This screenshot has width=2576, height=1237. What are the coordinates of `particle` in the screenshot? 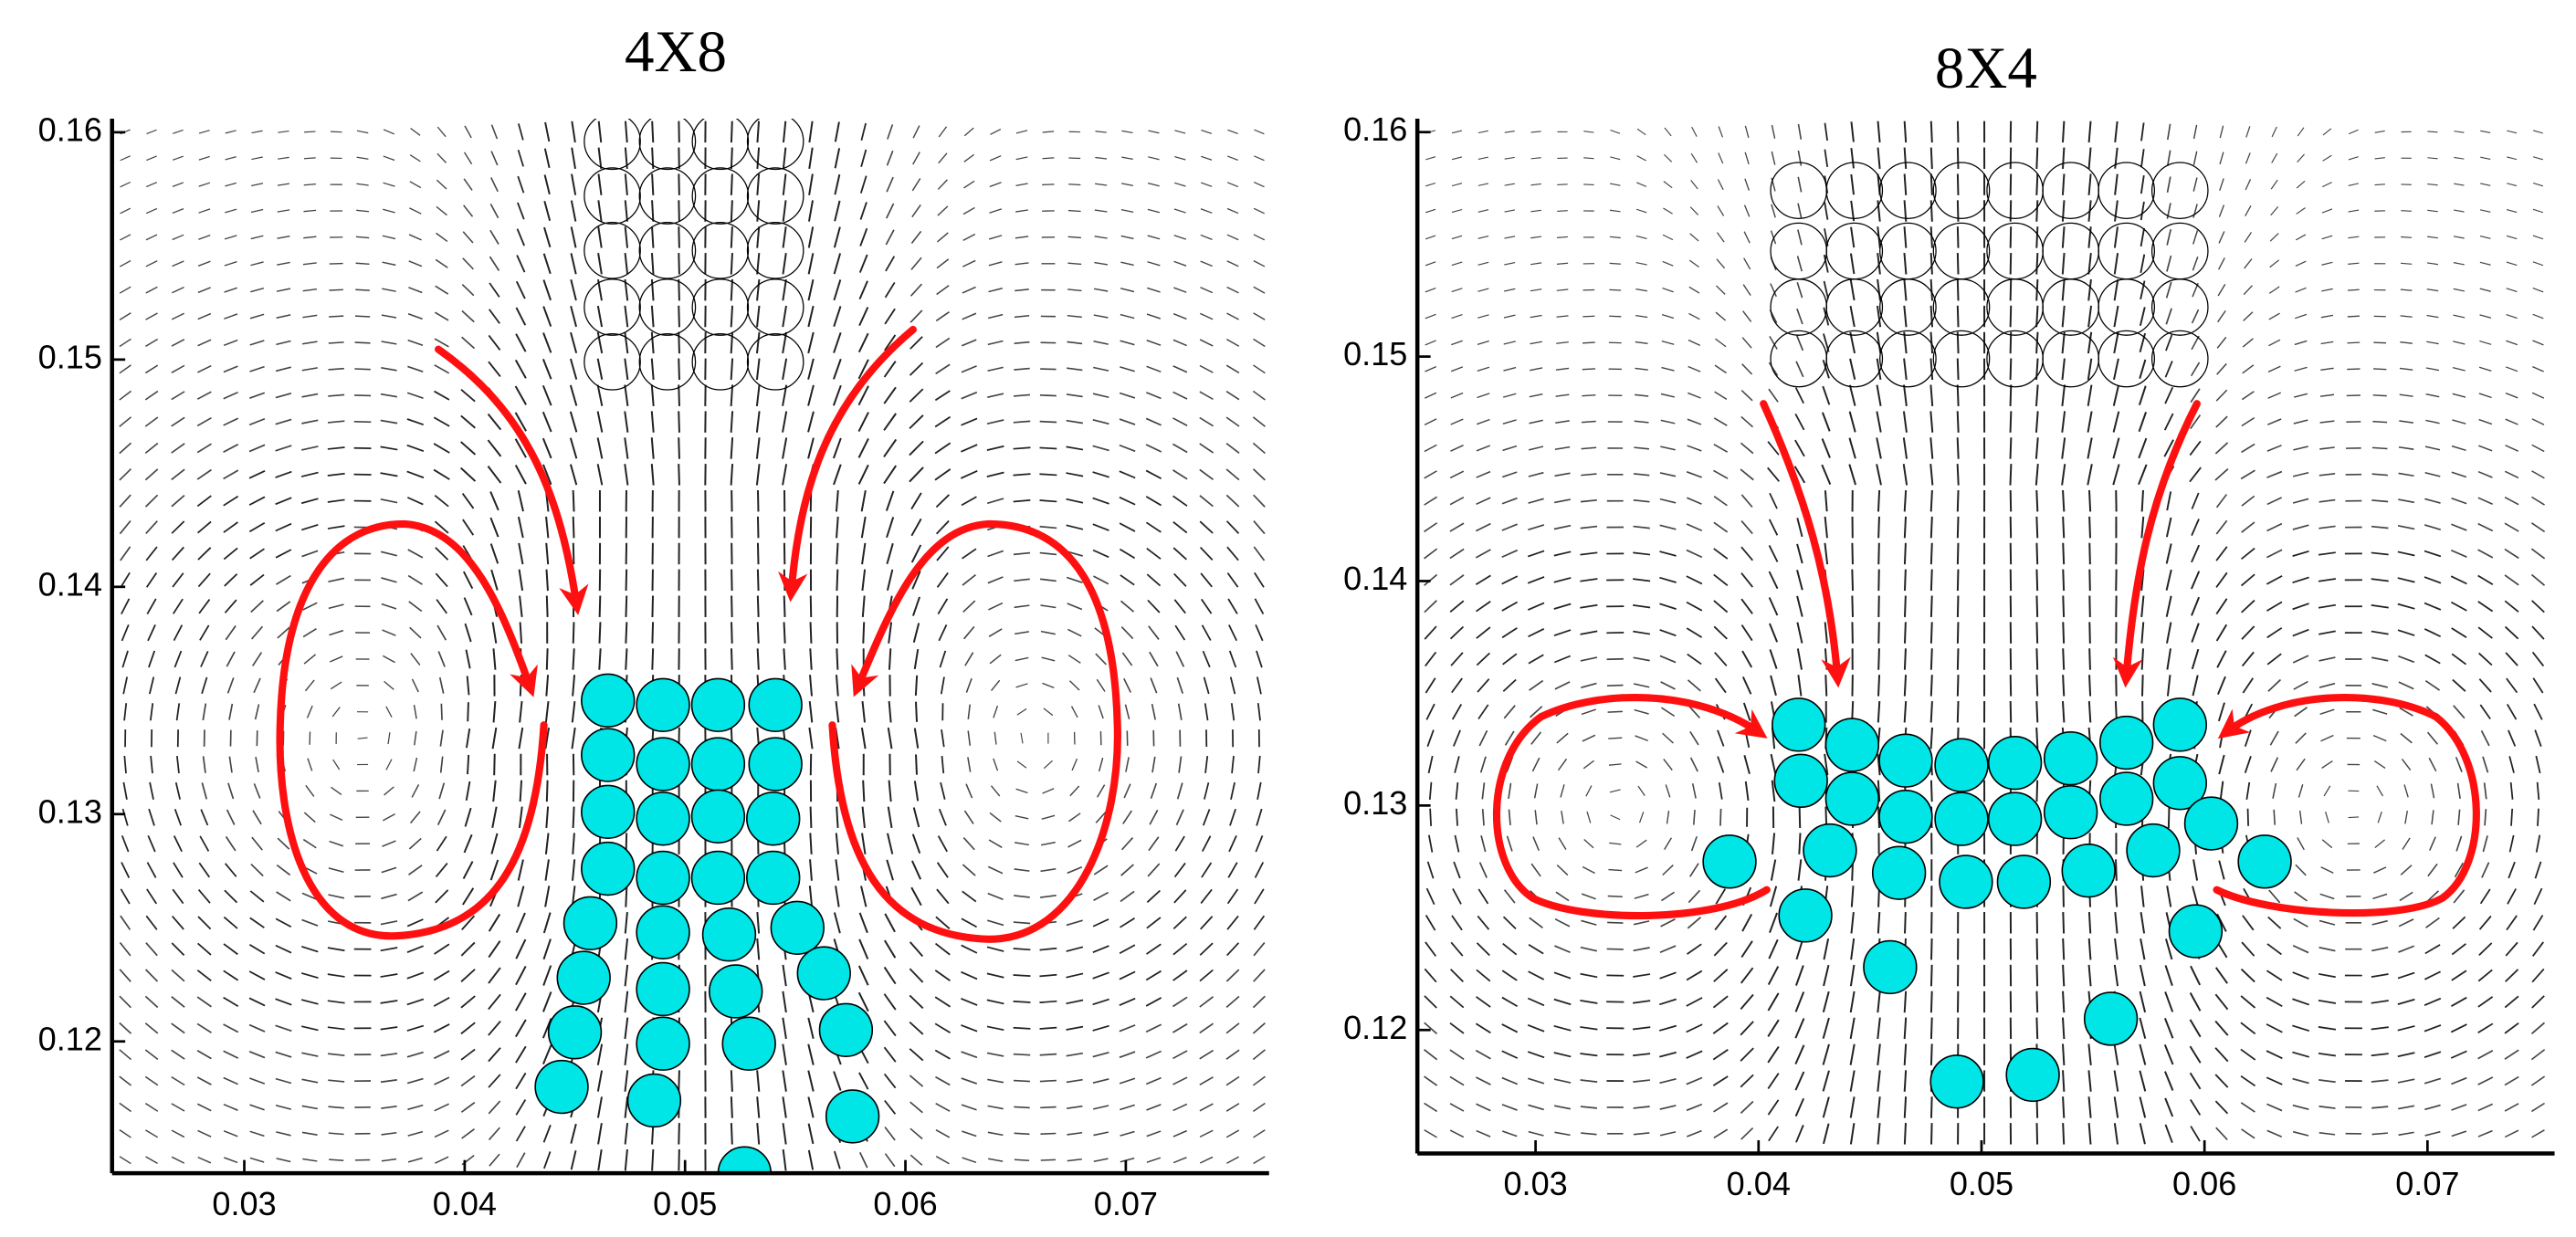 It's located at (718, 878).